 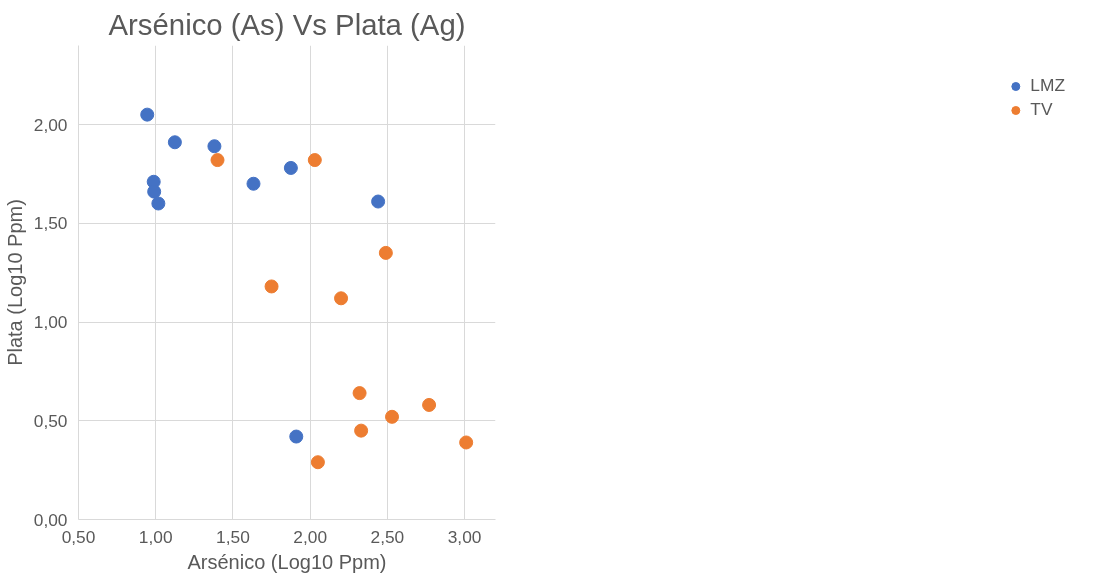 I want to click on x-tick-label: 1,00, so click(x=155, y=536).